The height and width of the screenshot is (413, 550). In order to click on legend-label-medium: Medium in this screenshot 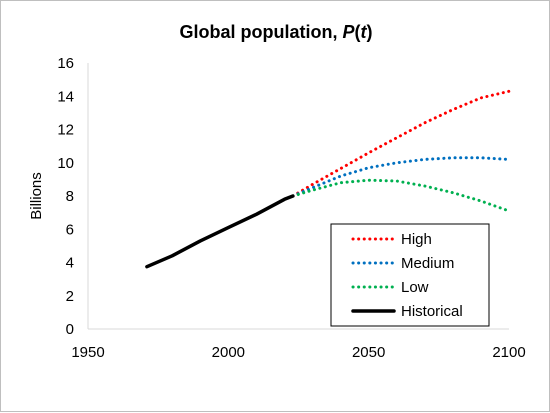, I will do `click(427, 263)`.